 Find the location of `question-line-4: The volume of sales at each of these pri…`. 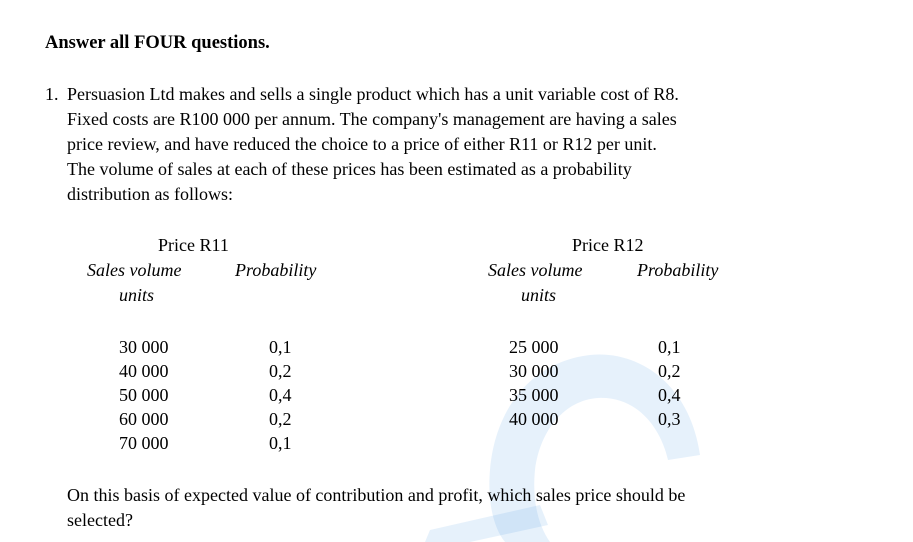

question-line-4: The volume of sales at each of these pri… is located at coordinates (349, 169).